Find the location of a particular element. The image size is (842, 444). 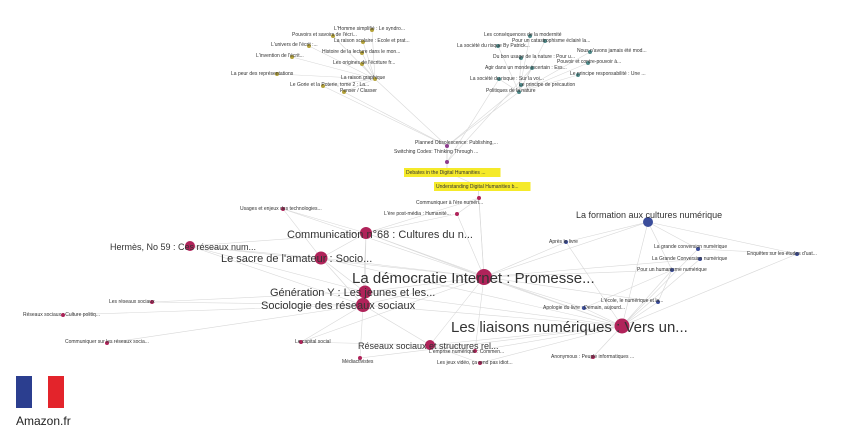

graph-node-gorie is located at coordinates (323, 86).